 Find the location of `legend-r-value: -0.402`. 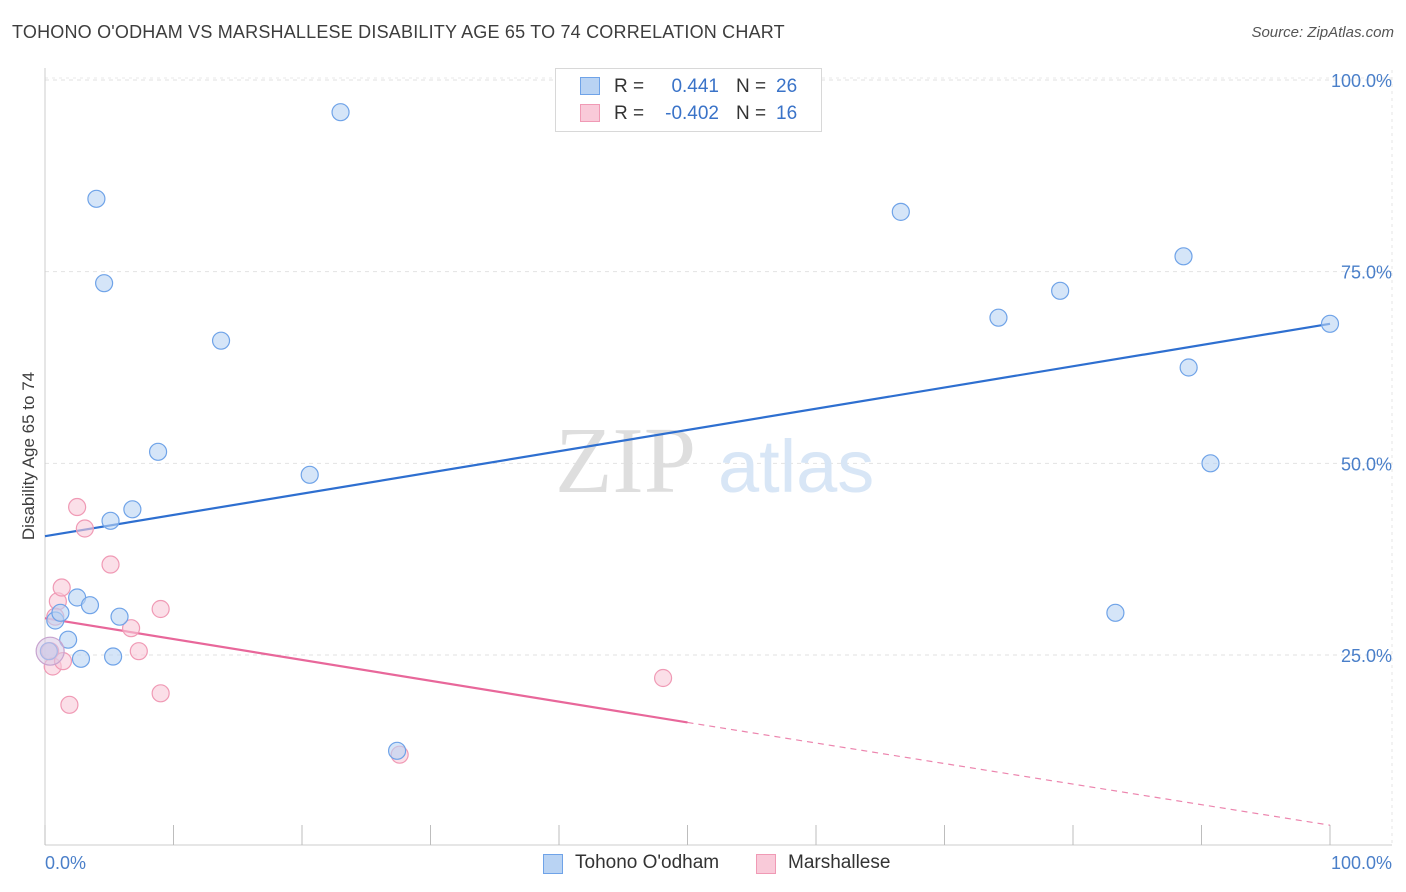

legend-r-value: -0.402 is located at coordinates (692, 113).